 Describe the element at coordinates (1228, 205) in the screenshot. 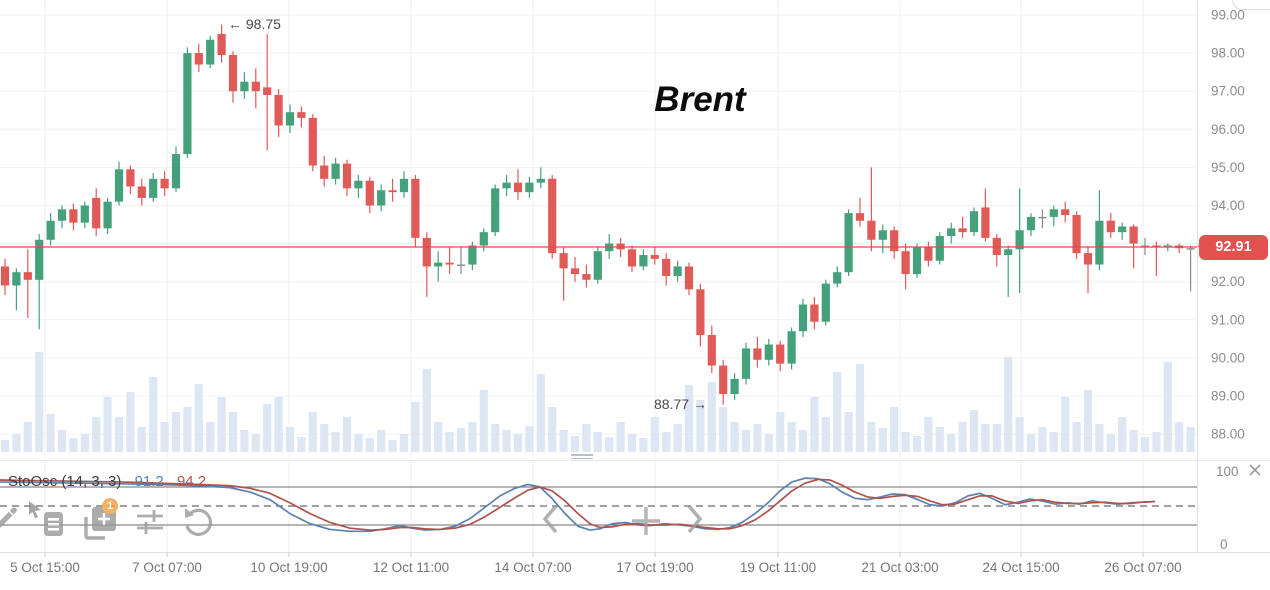

I see `price-tick-label: 94.00` at that location.